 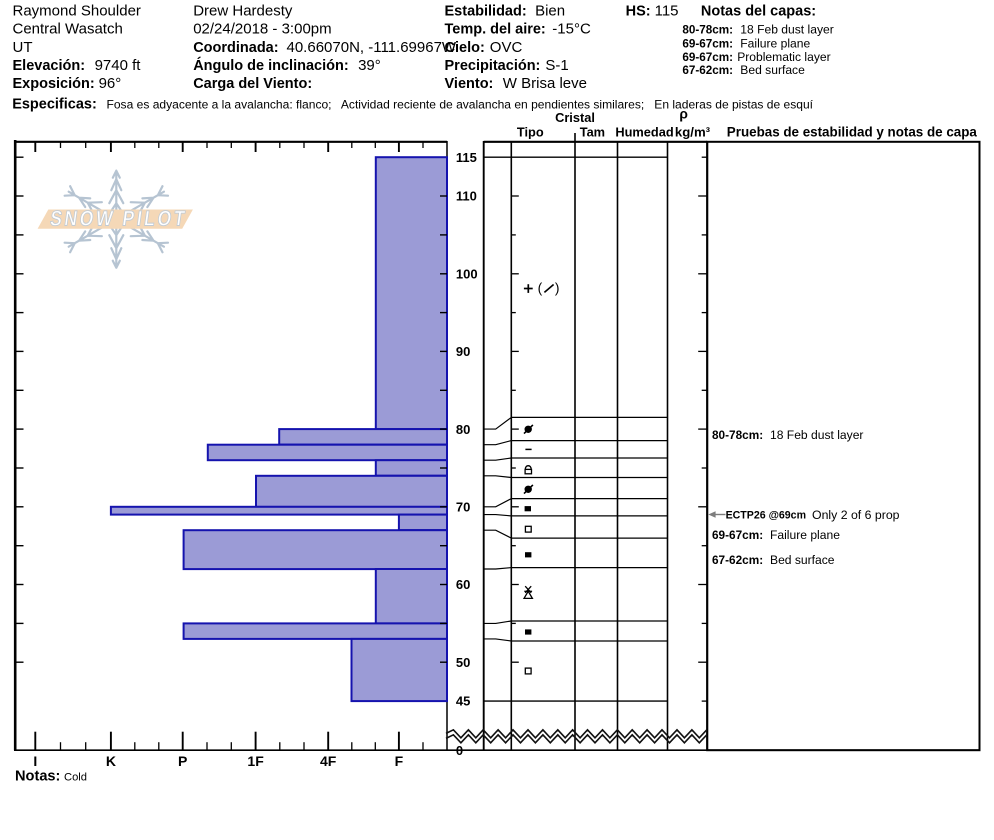 What do you see at coordinates (783, 57) in the screenshot?
I see `svg-text: Problematic layer` at bounding box center [783, 57].